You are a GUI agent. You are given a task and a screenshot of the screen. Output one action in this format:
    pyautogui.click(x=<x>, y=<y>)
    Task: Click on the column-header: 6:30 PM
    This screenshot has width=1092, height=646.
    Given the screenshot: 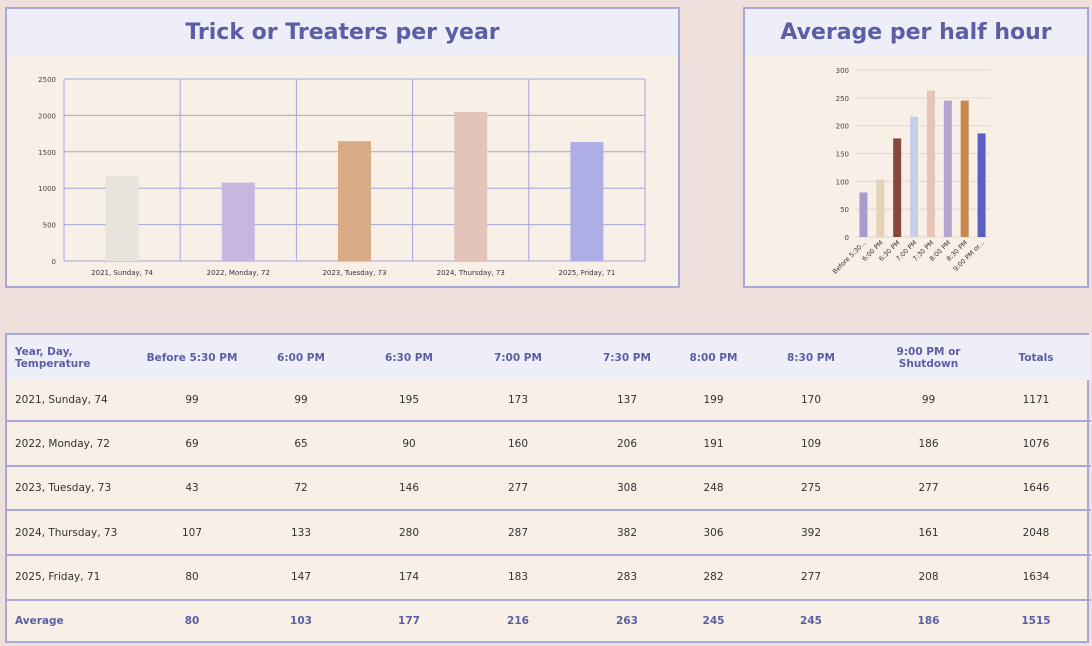 What is the action you would take?
    pyautogui.click(x=409, y=357)
    